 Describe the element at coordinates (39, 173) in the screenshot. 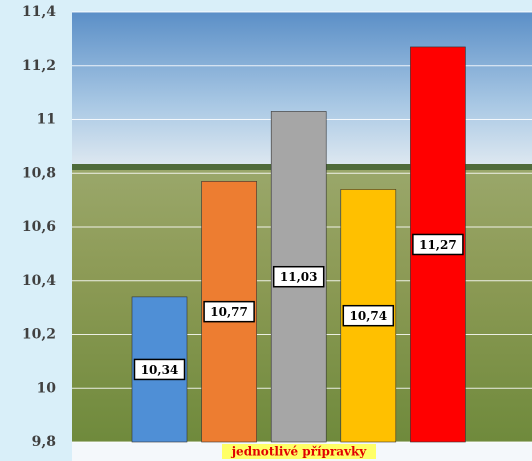

I see `y-tick-label: 10,8` at that location.